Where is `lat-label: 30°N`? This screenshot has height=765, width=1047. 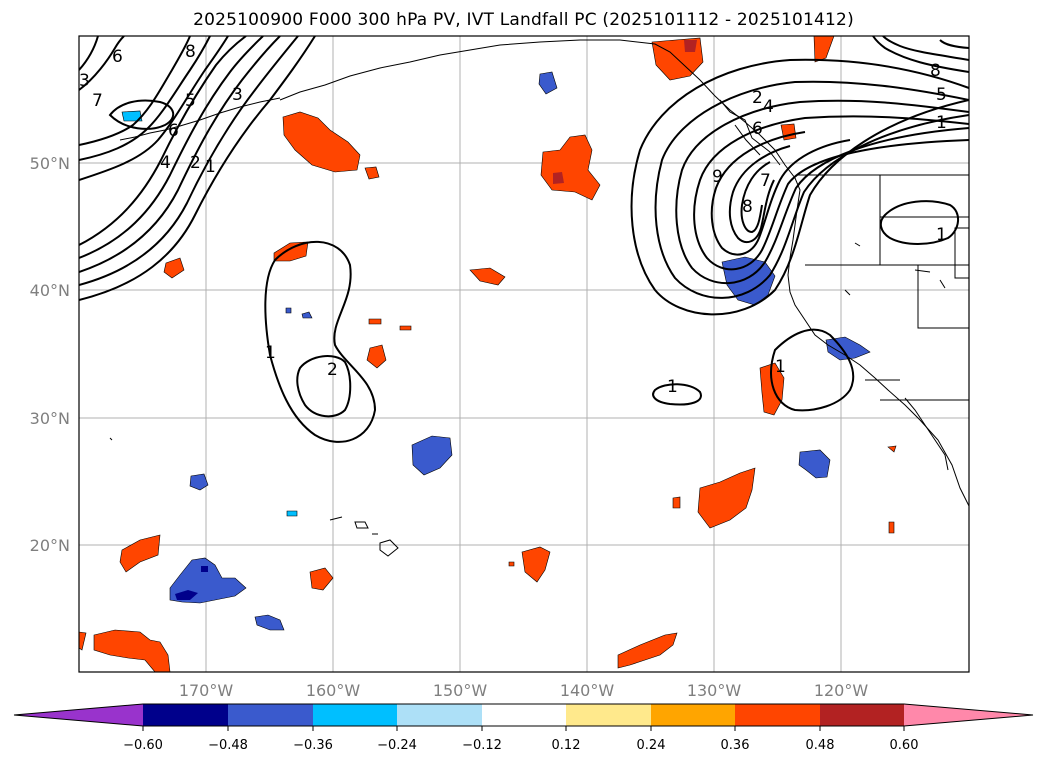
lat-label: 30°N is located at coordinates (50, 418).